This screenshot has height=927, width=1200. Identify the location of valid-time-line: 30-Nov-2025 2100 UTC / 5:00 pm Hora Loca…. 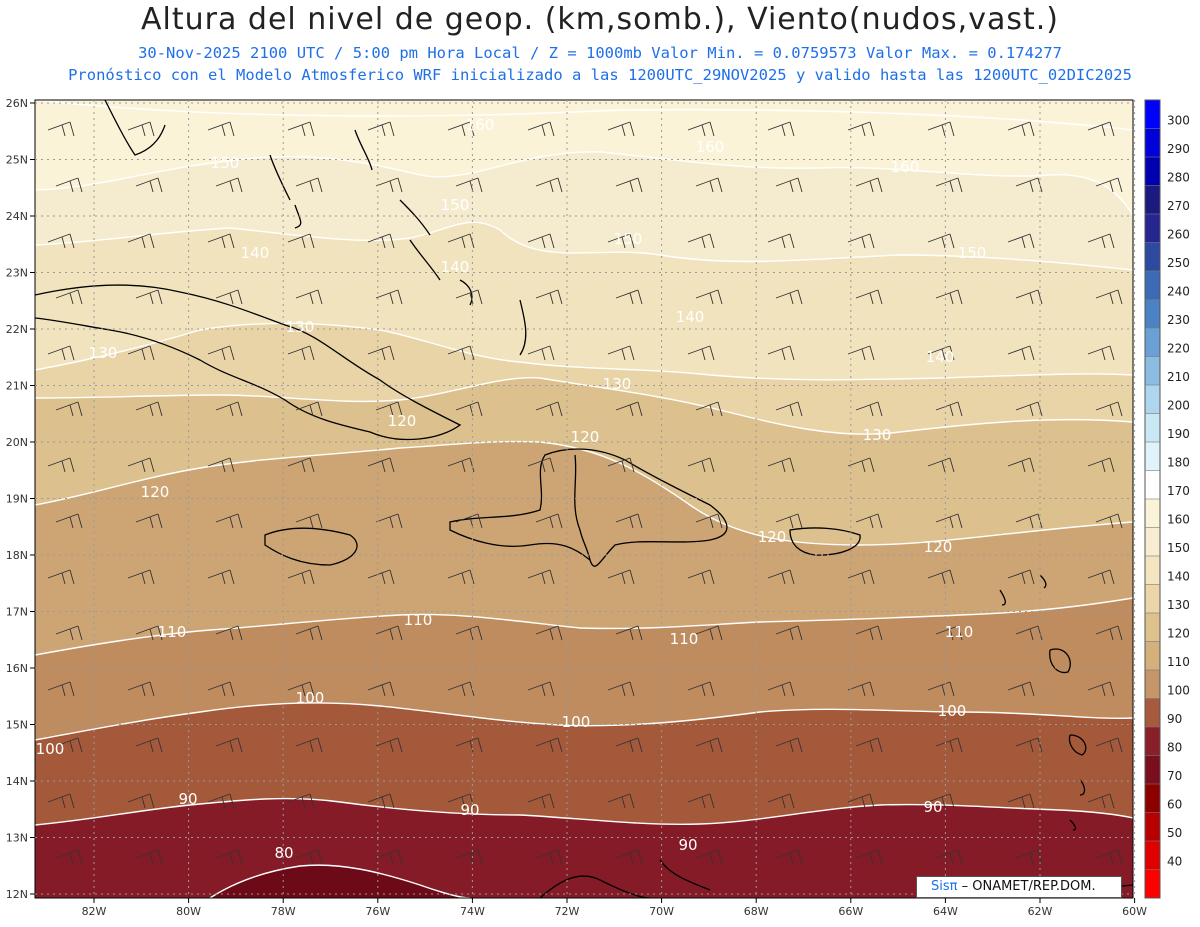
(600, 53).